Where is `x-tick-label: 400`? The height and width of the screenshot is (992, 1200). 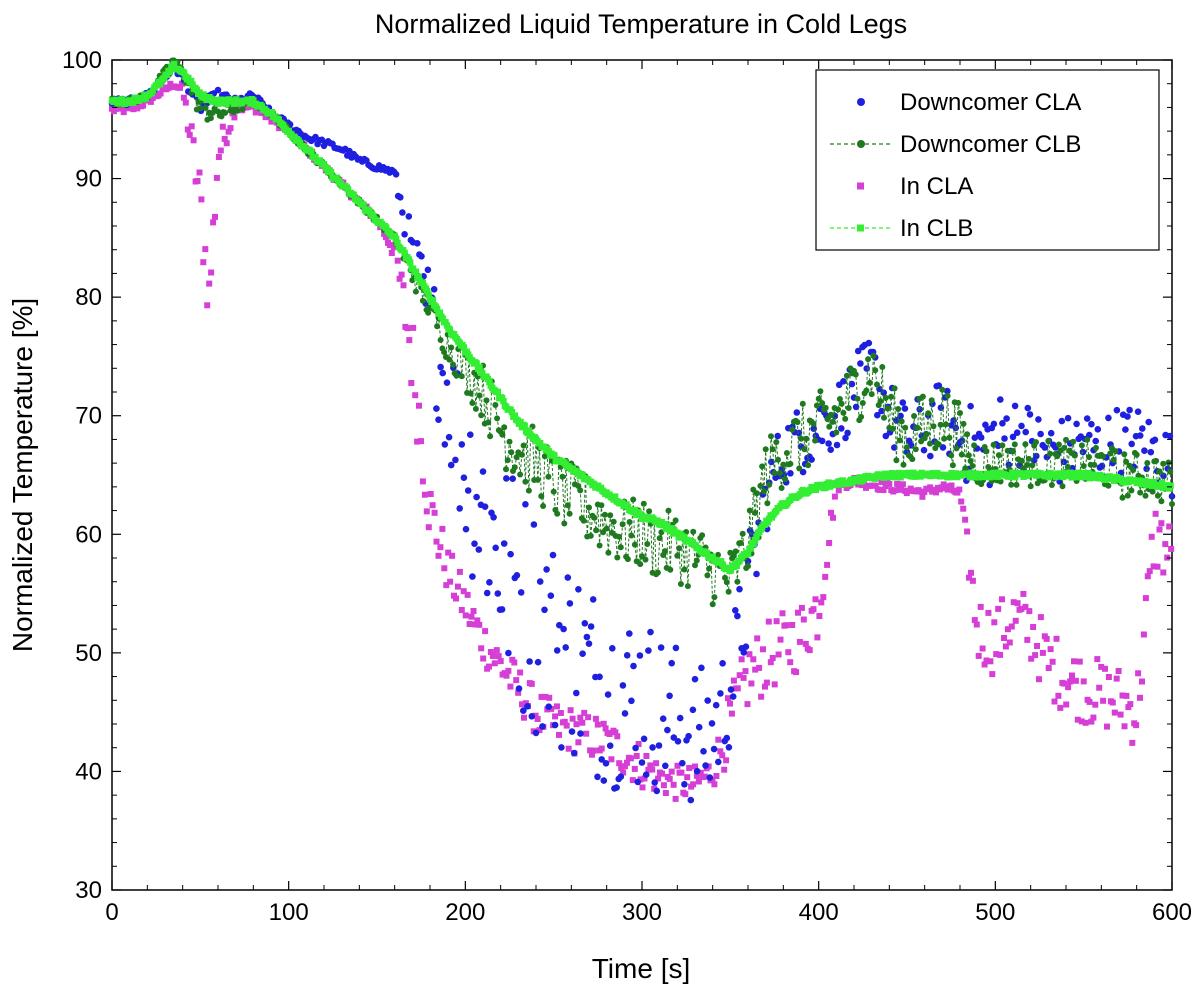
x-tick-label: 400 is located at coordinates (819, 912).